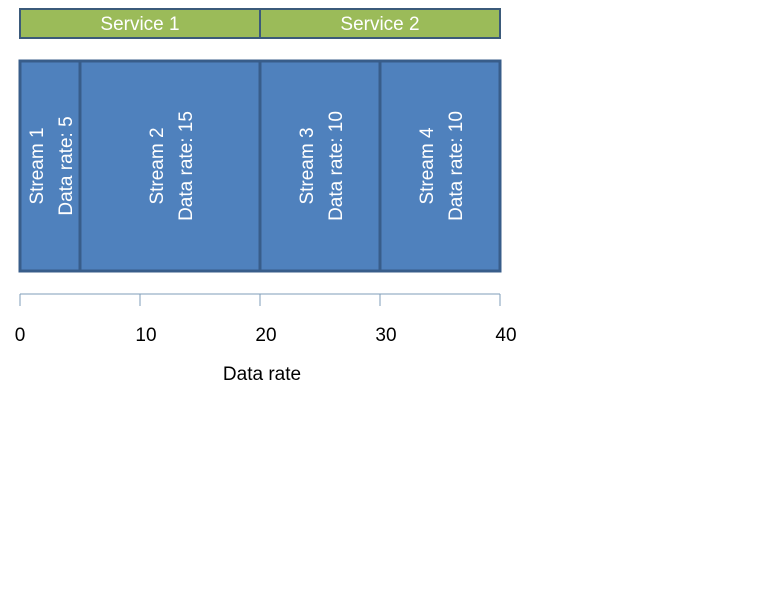  I want to click on stream-name: Stream 3, so click(307, 165).